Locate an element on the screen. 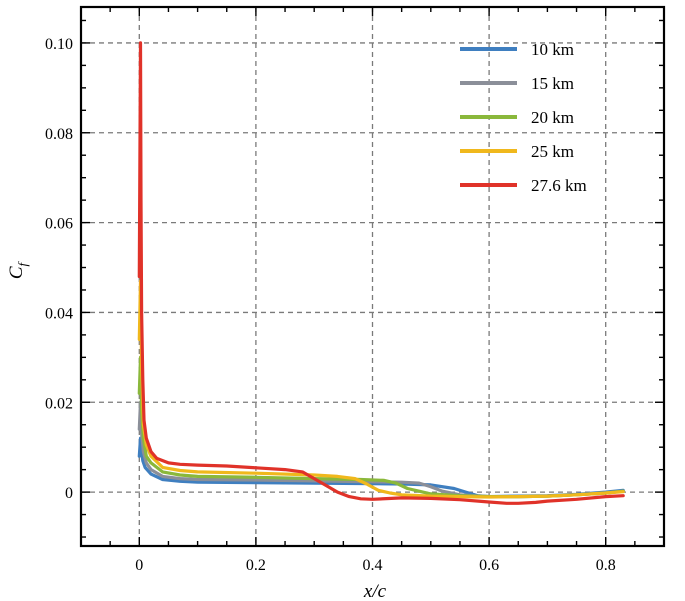 The image size is (685, 601). y-tick-label: 0.10 is located at coordinates (59, 44).